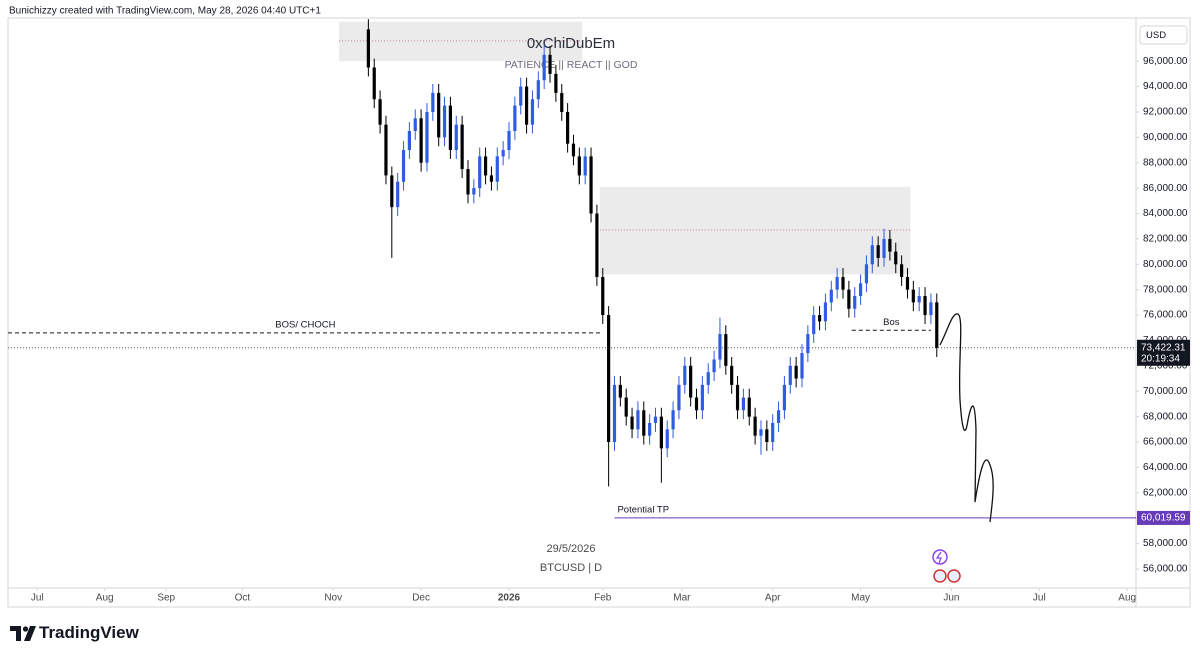 This screenshot has height=656, width=1200. I want to click on brand-logo, so click(23, 633).